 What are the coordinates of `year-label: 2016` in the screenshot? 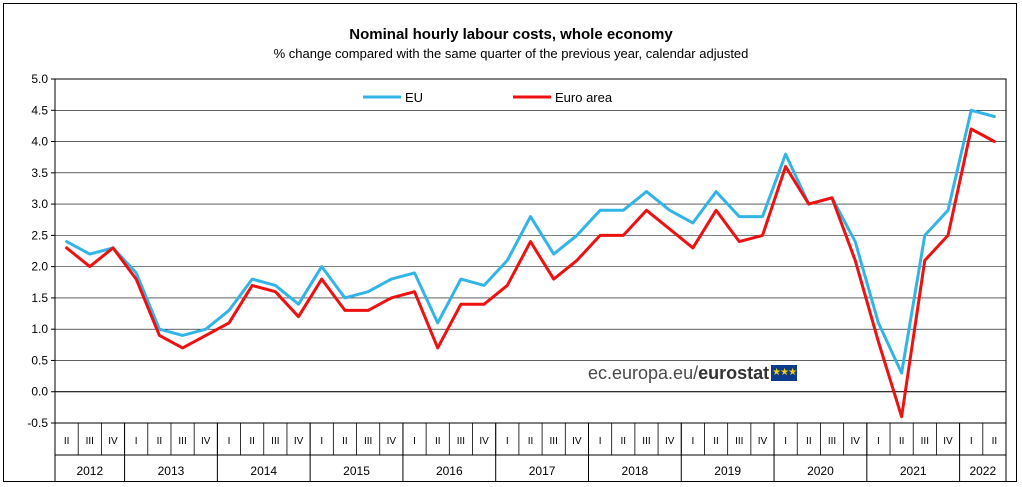 It's located at (449, 471).